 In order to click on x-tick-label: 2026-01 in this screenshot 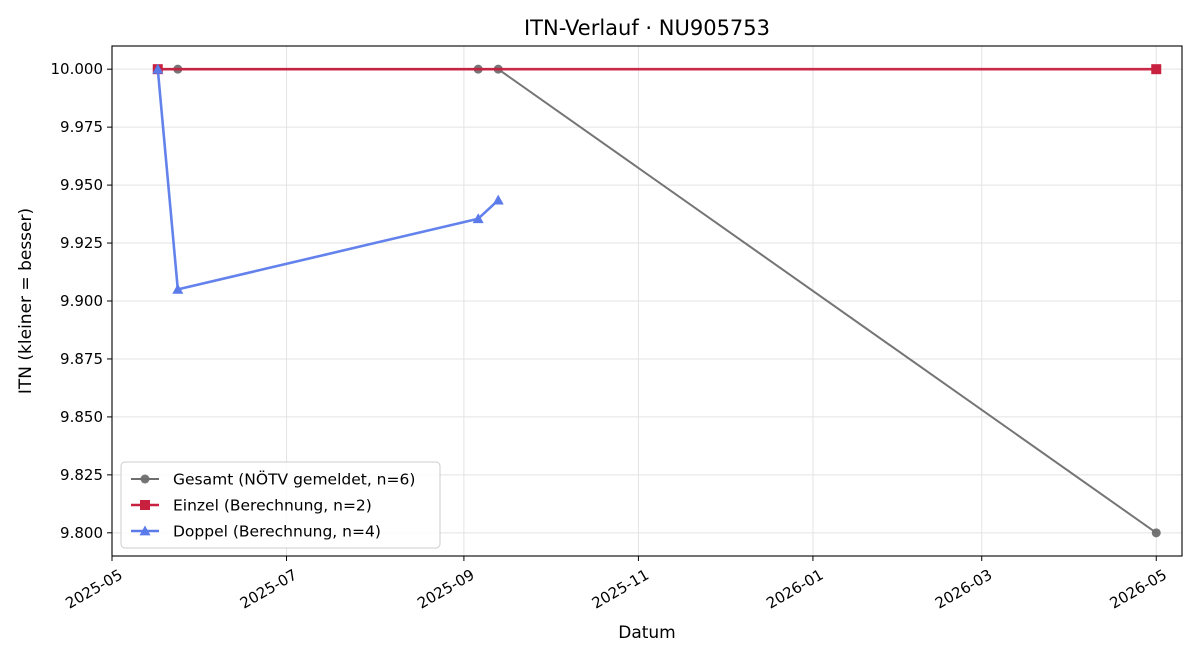, I will do `click(794, 589)`.